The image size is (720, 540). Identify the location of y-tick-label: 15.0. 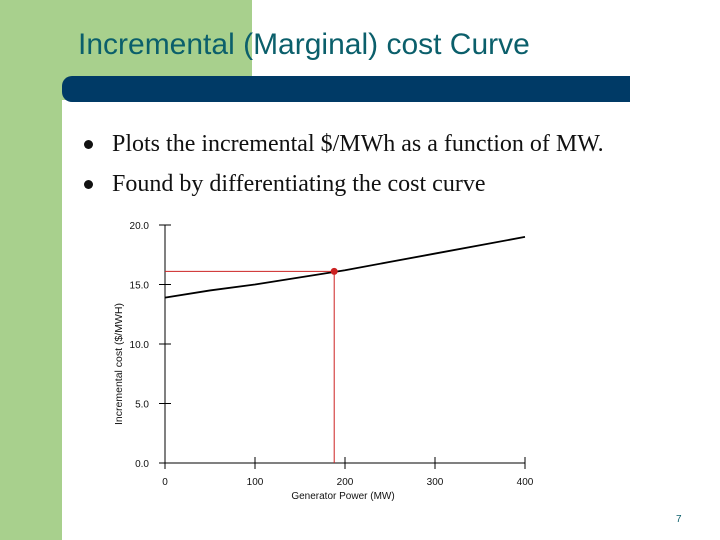
(140, 286).